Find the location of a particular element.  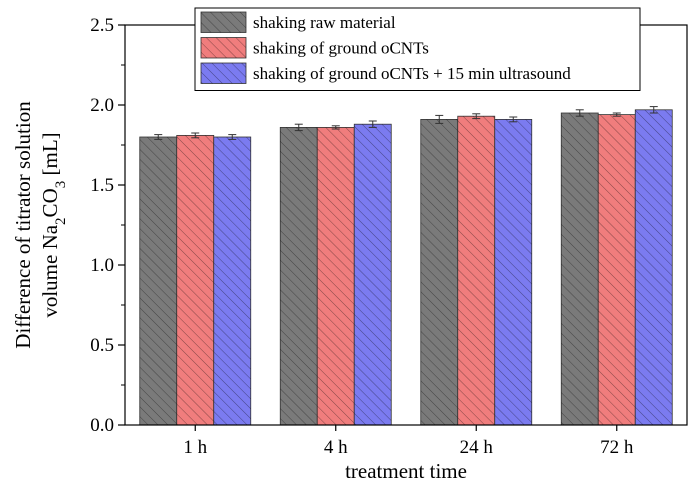

y-tick-label: 1.0 is located at coordinates (102, 265).